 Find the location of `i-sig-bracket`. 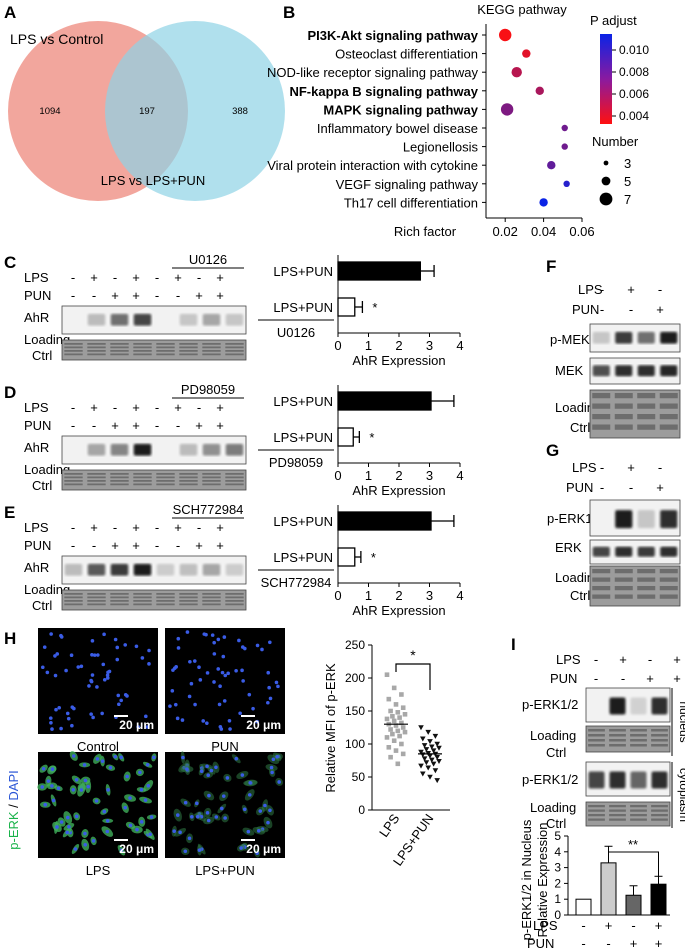

i-sig-bracket is located at coordinates (633, 865).